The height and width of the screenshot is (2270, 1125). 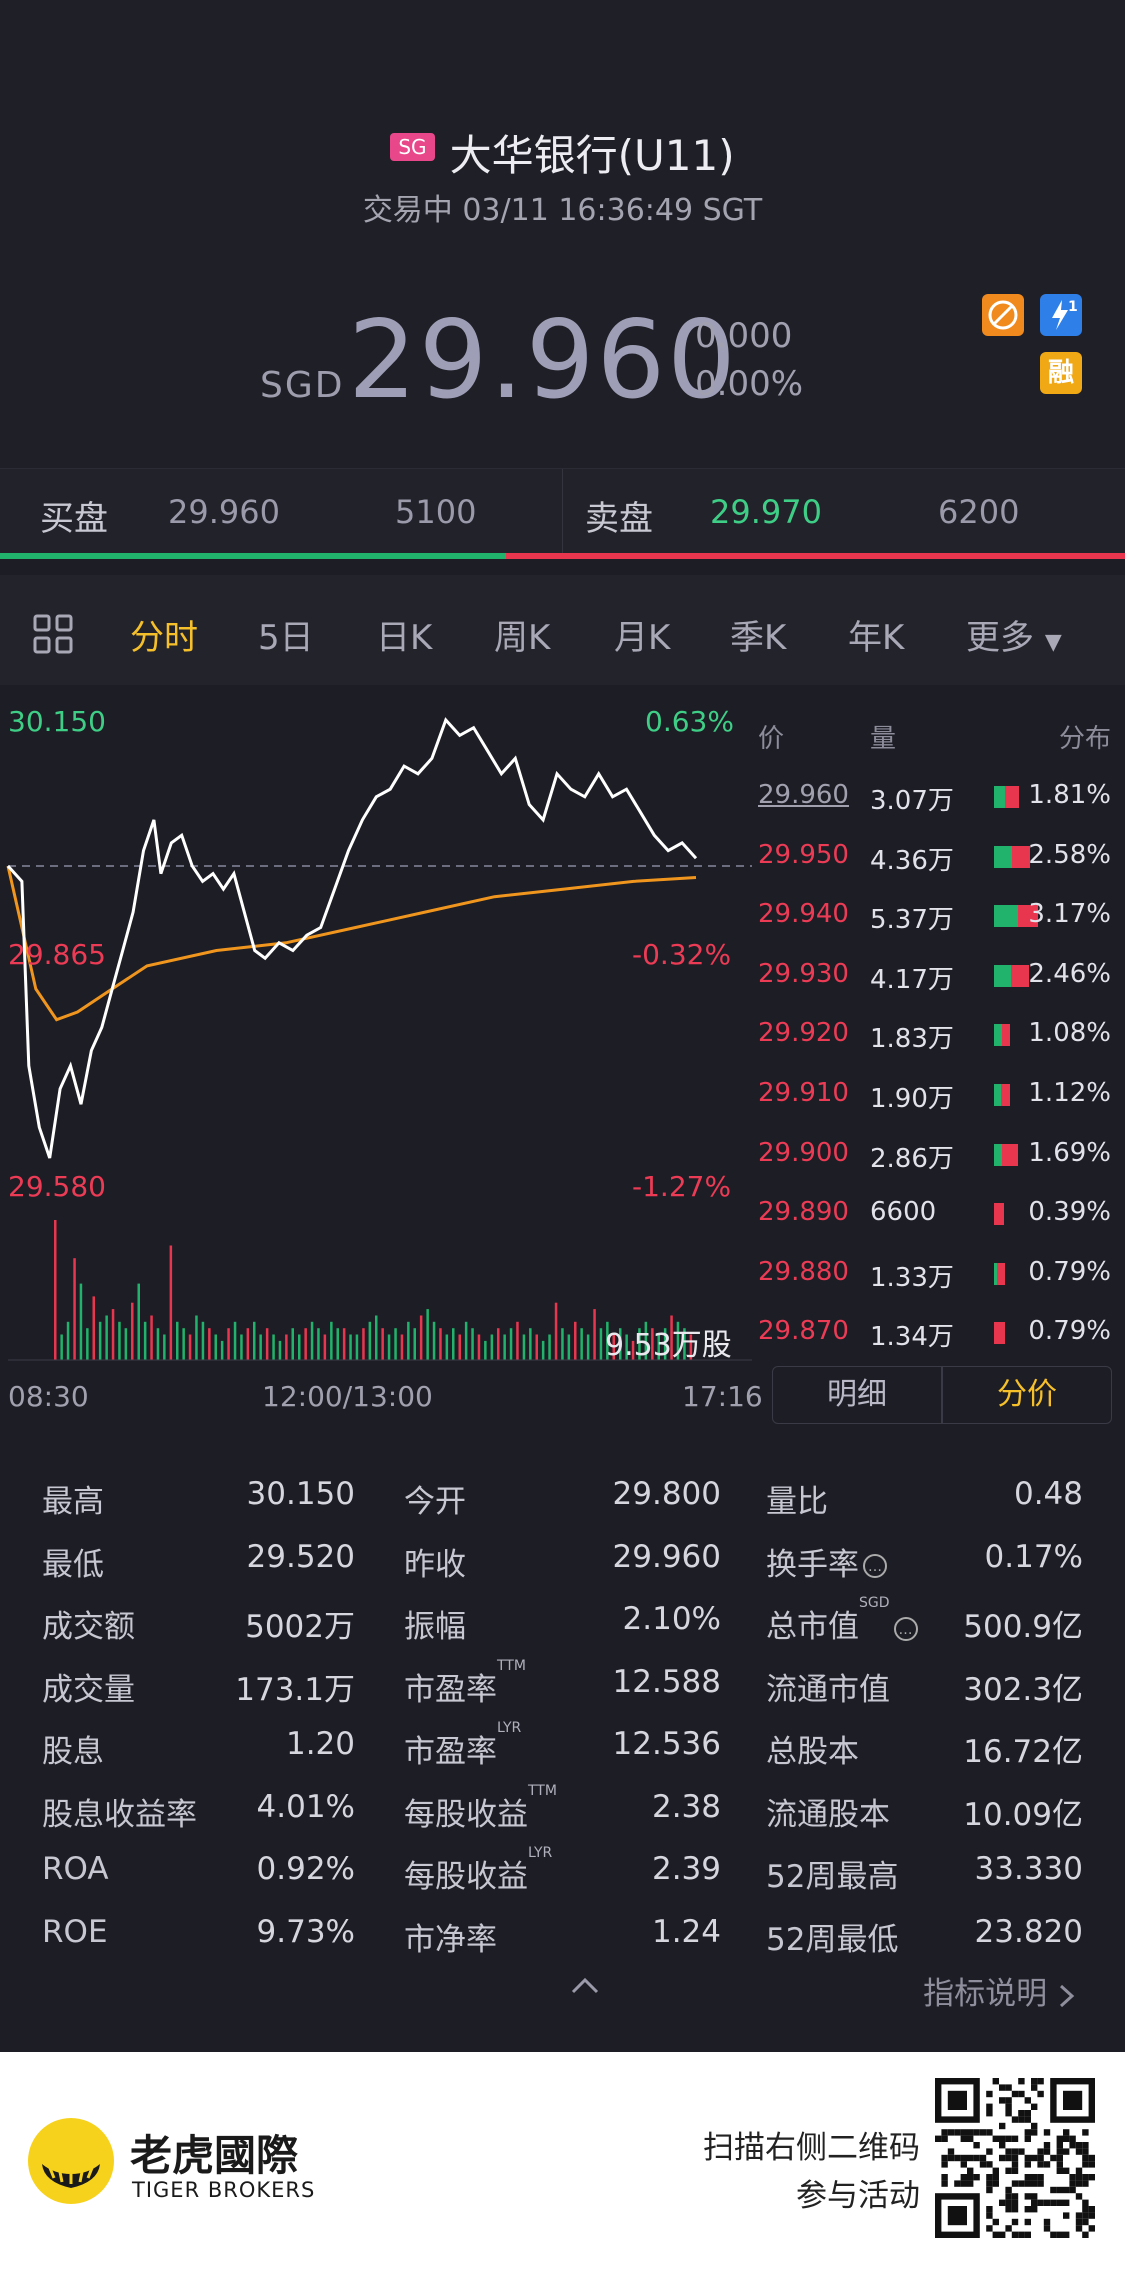 What do you see at coordinates (1028, 1869) in the screenshot?
I see `stat-value: 33.330` at bounding box center [1028, 1869].